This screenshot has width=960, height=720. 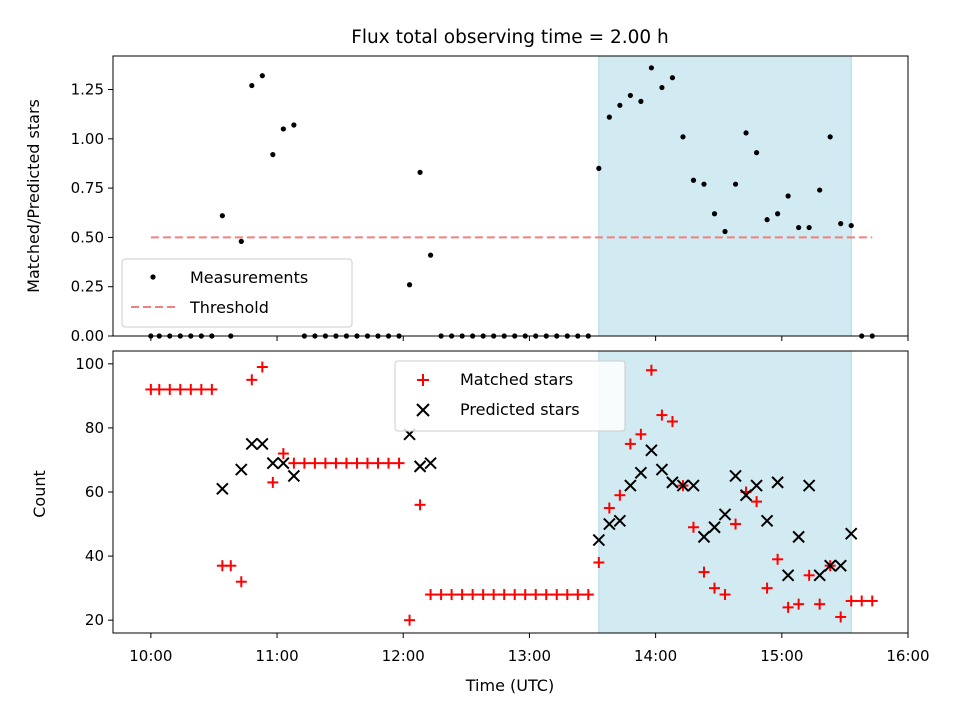 What do you see at coordinates (87, 139) in the screenshot?
I see `top-y-tick-label: 1.00` at bounding box center [87, 139].